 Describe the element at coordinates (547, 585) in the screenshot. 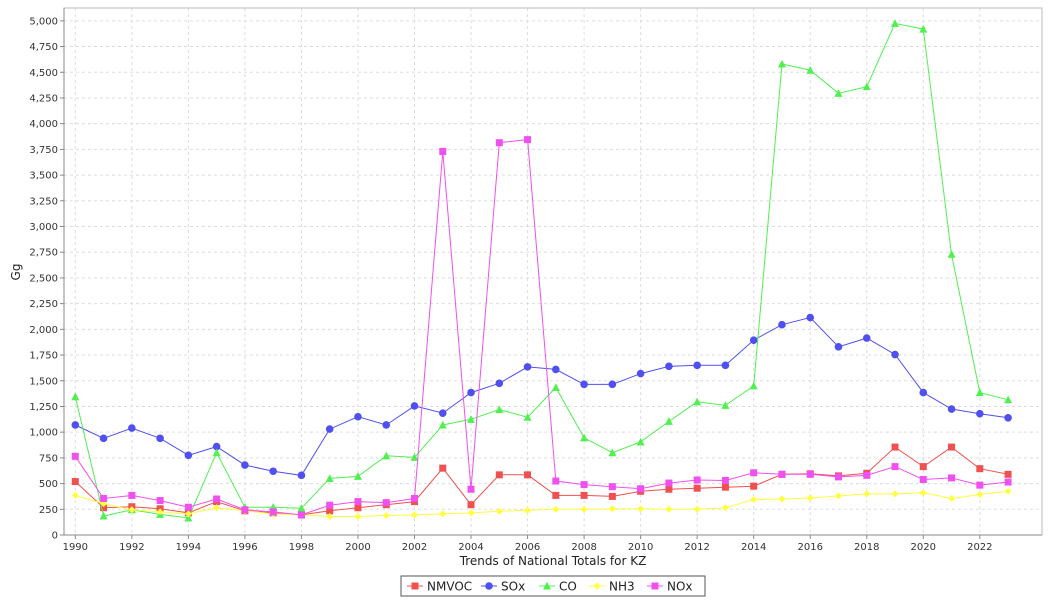

I see `legend-marker-co` at that location.